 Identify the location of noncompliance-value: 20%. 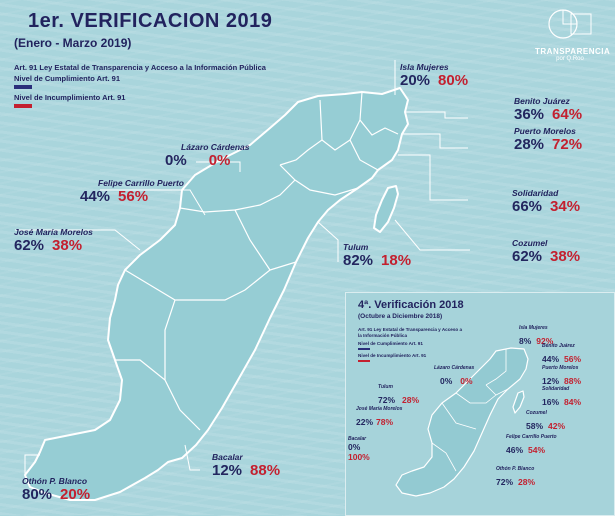
(75, 494).